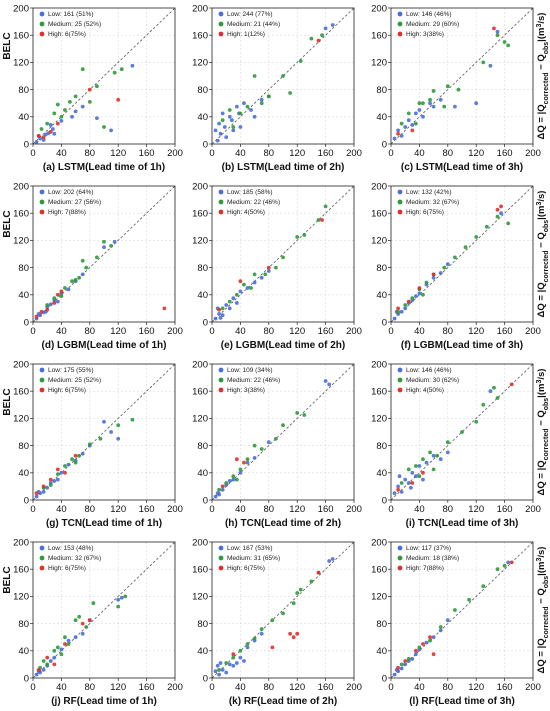  Describe the element at coordinates (269, 331) in the screenshot. I see `x-tick-label: 80` at that location.